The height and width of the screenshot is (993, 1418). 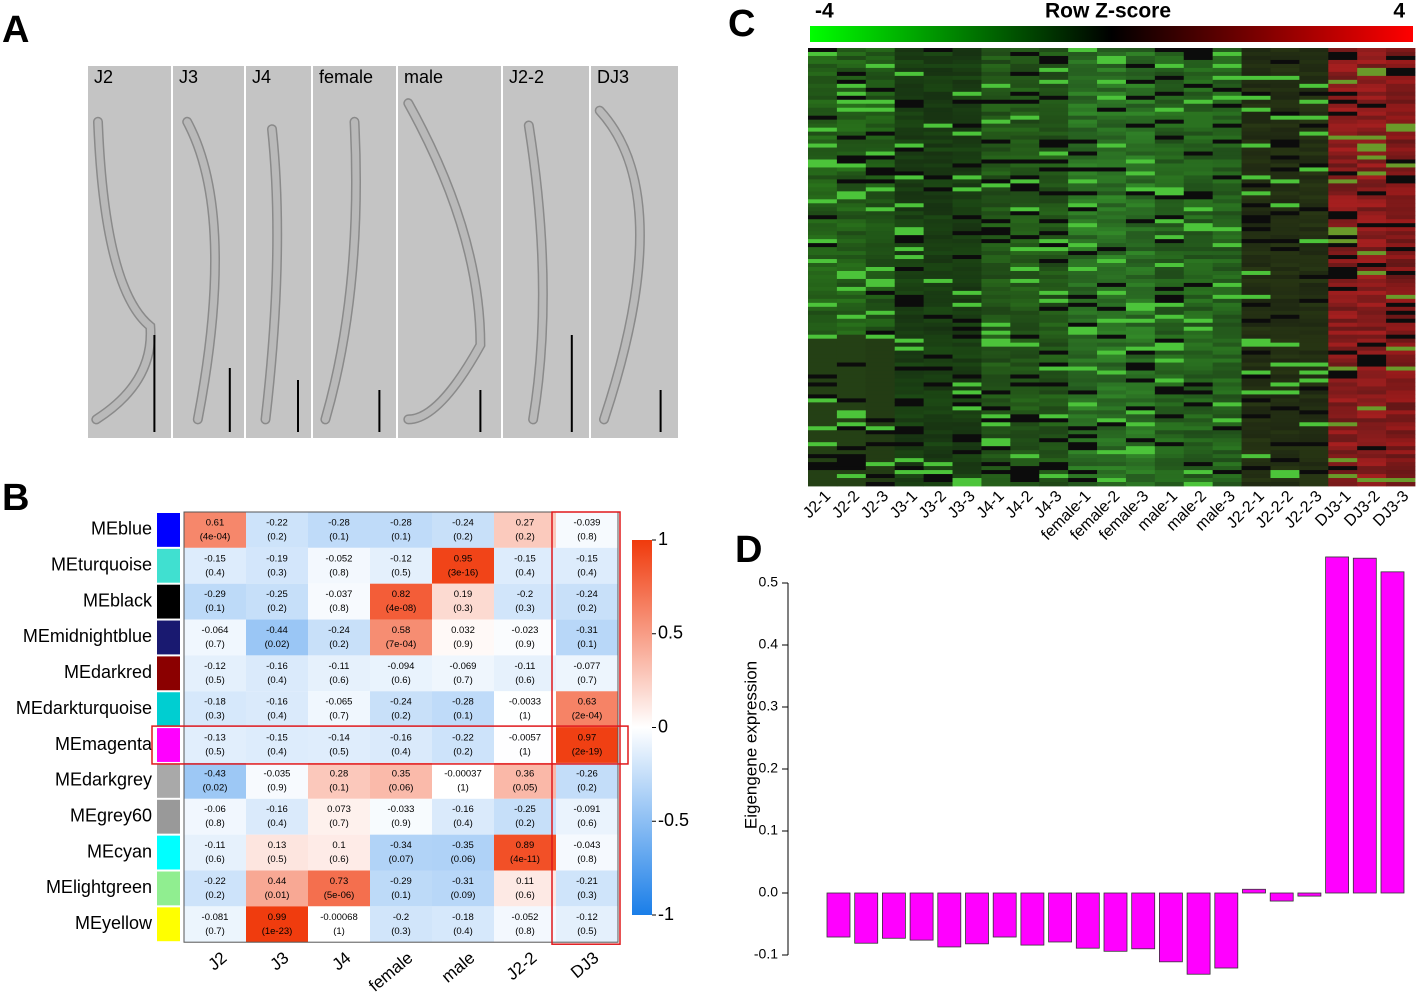 I want to click on cell-value: -0.091, so click(x=587, y=809).